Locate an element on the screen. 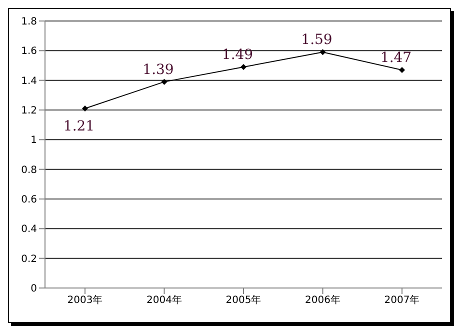 Image resolution: width=457 pixels, height=329 pixels. data-label: 1.39 is located at coordinates (158, 70).